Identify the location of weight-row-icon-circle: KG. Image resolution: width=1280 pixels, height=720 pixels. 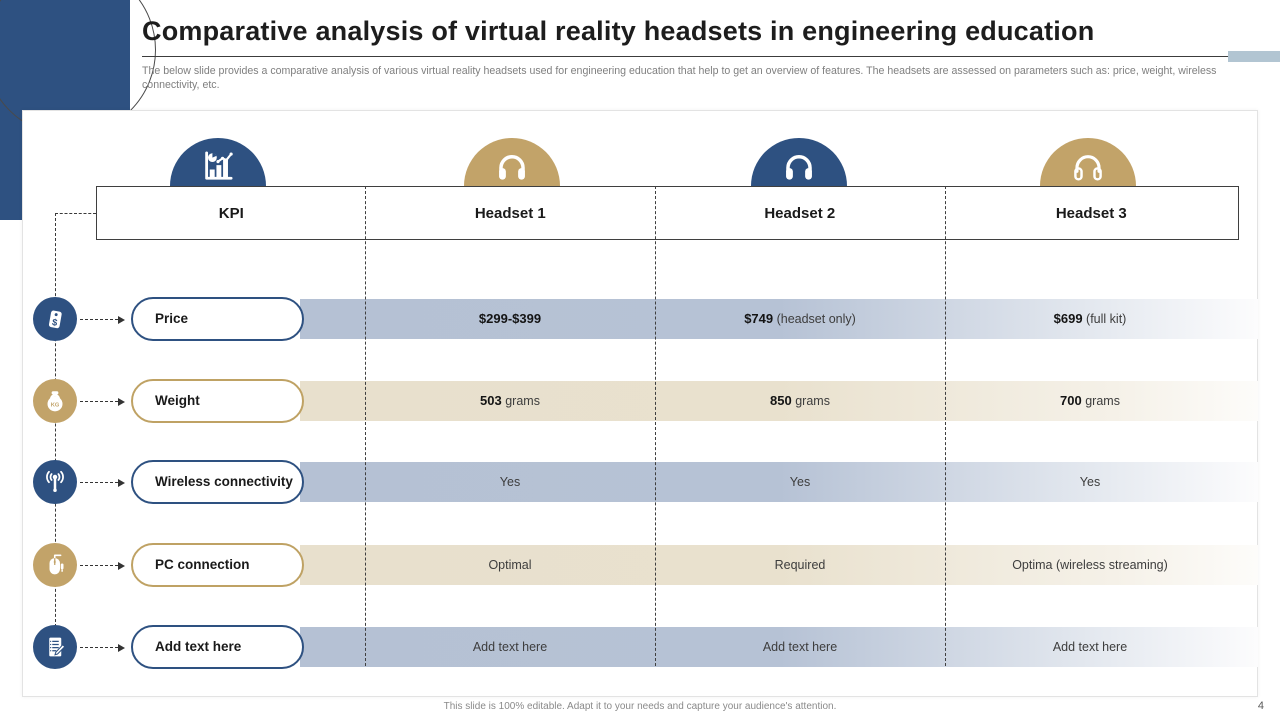
(55, 401).